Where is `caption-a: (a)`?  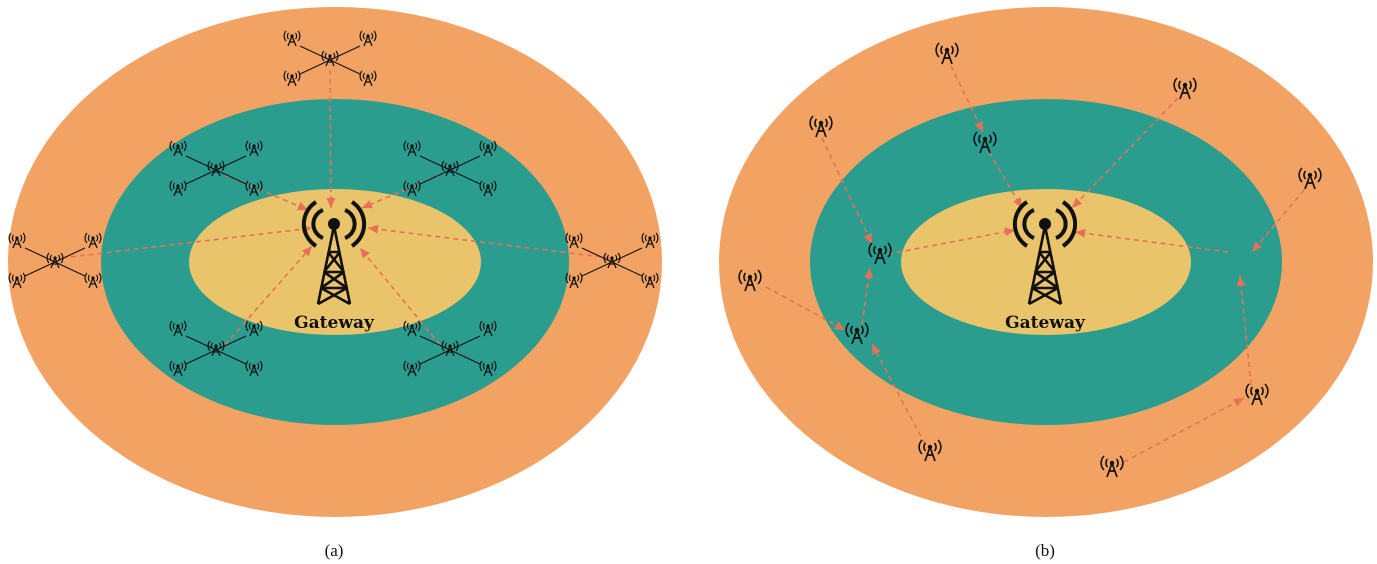 caption-a: (a) is located at coordinates (334, 550).